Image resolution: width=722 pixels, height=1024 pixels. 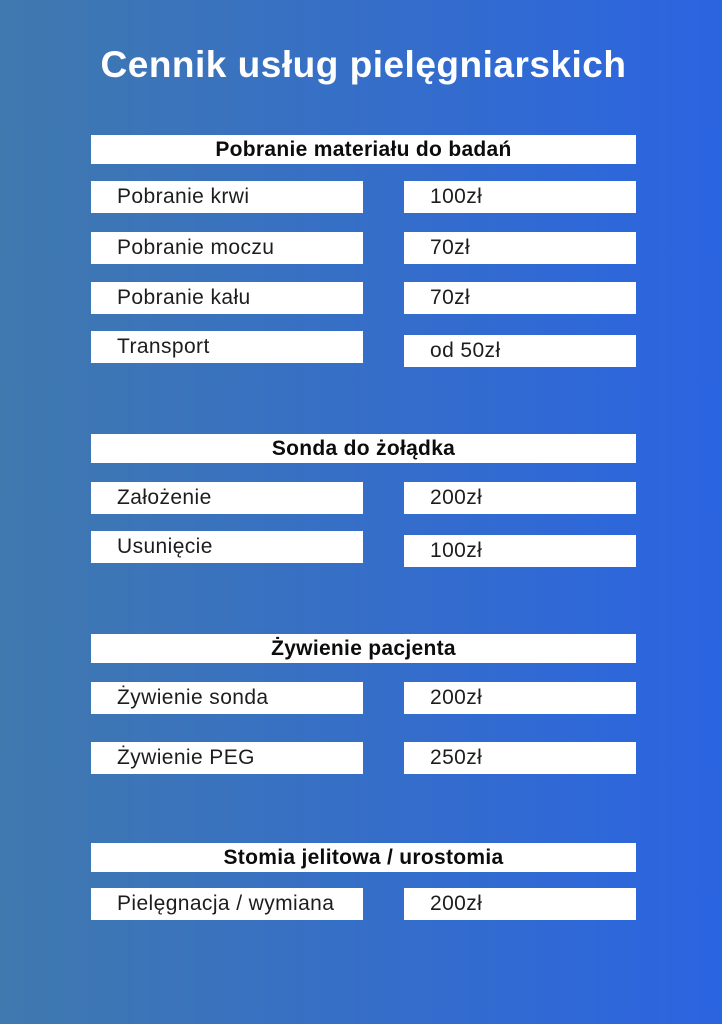 What do you see at coordinates (520, 197) in the screenshot?
I see `service-price-pobranie-krwi: 100zł` at bounding box center [520, 197].